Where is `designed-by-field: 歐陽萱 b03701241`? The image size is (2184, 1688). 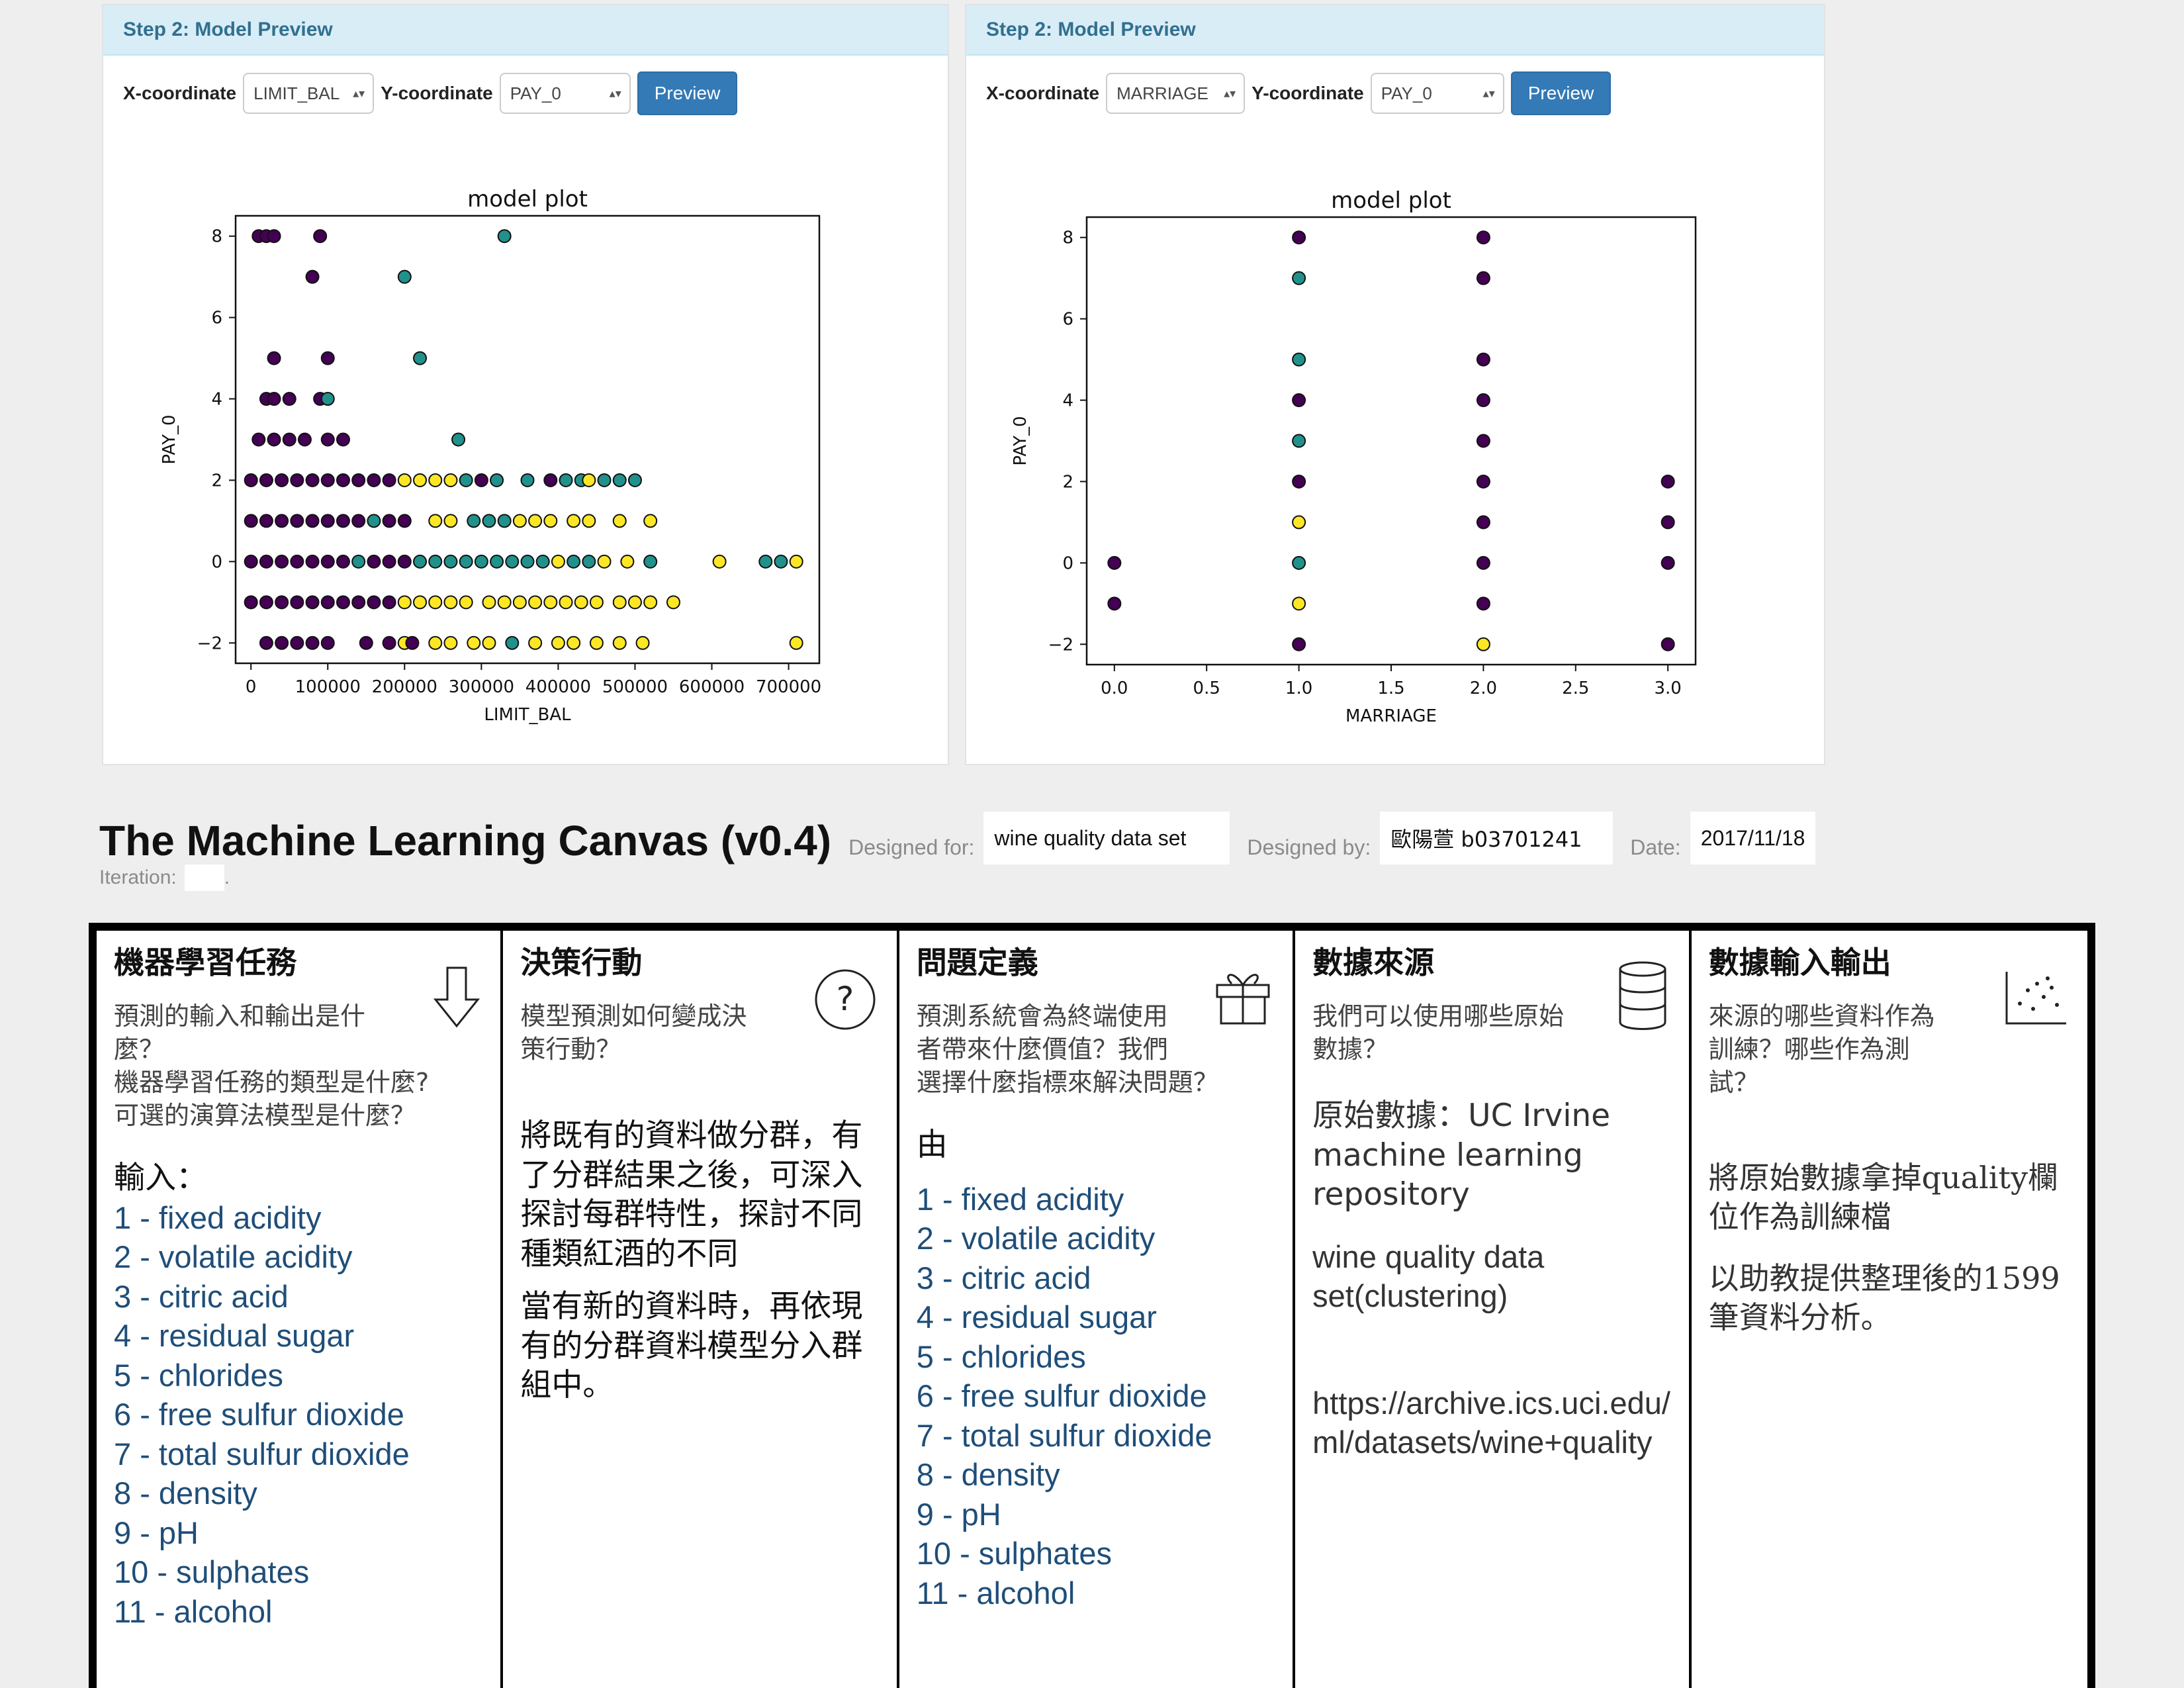
designed-by-field: 歐陽萱 b03701241 is located at coordinates (1497, 838).